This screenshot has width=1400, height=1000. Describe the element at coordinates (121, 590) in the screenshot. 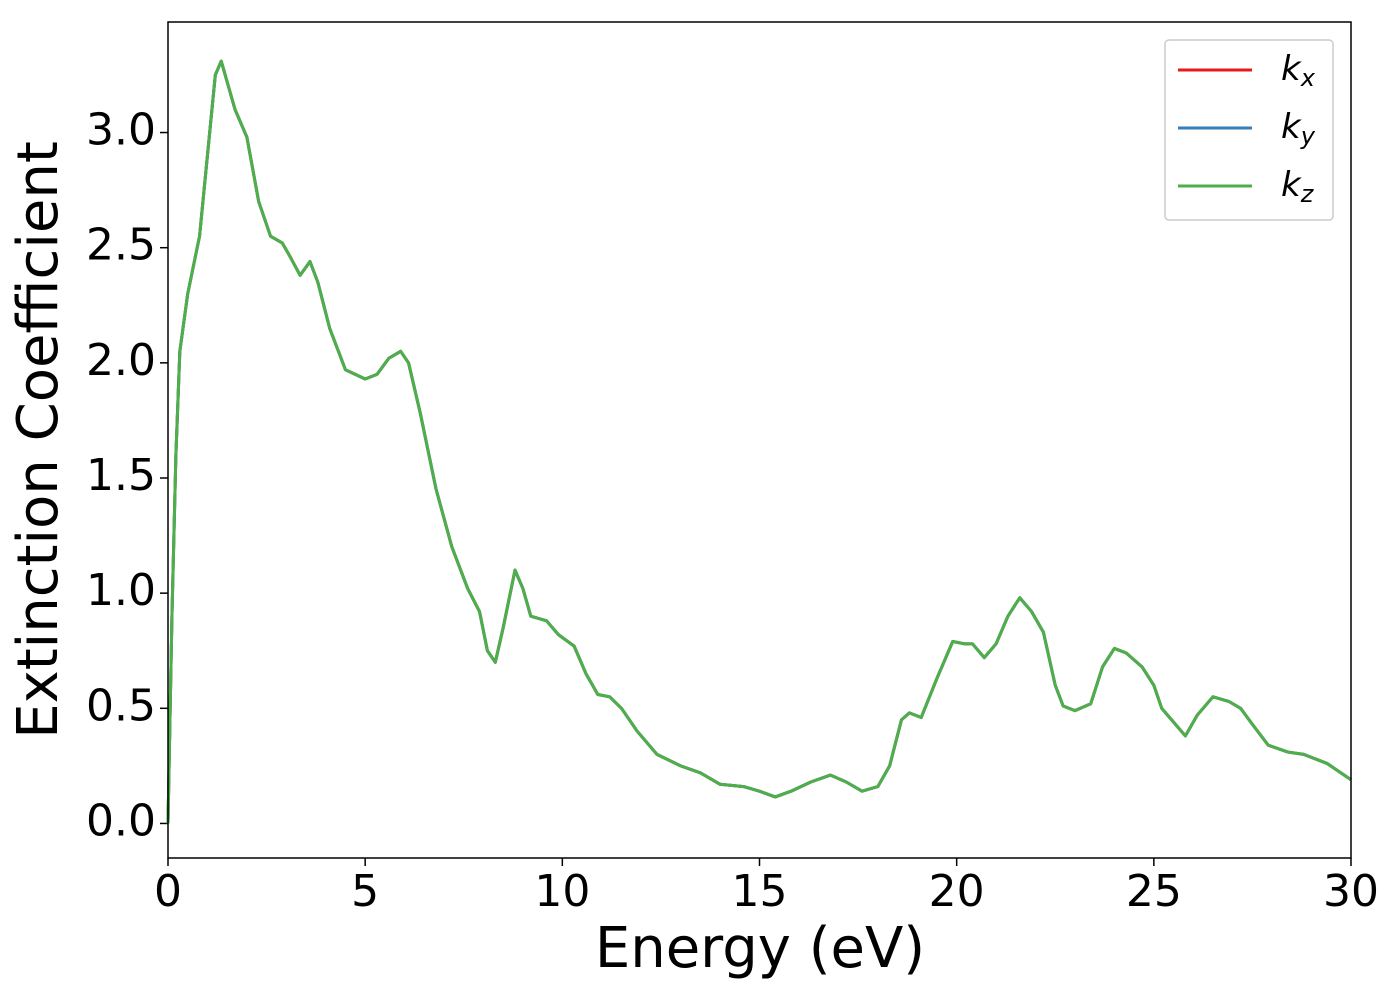

I see `y-tick-label: 1.0` at that location.